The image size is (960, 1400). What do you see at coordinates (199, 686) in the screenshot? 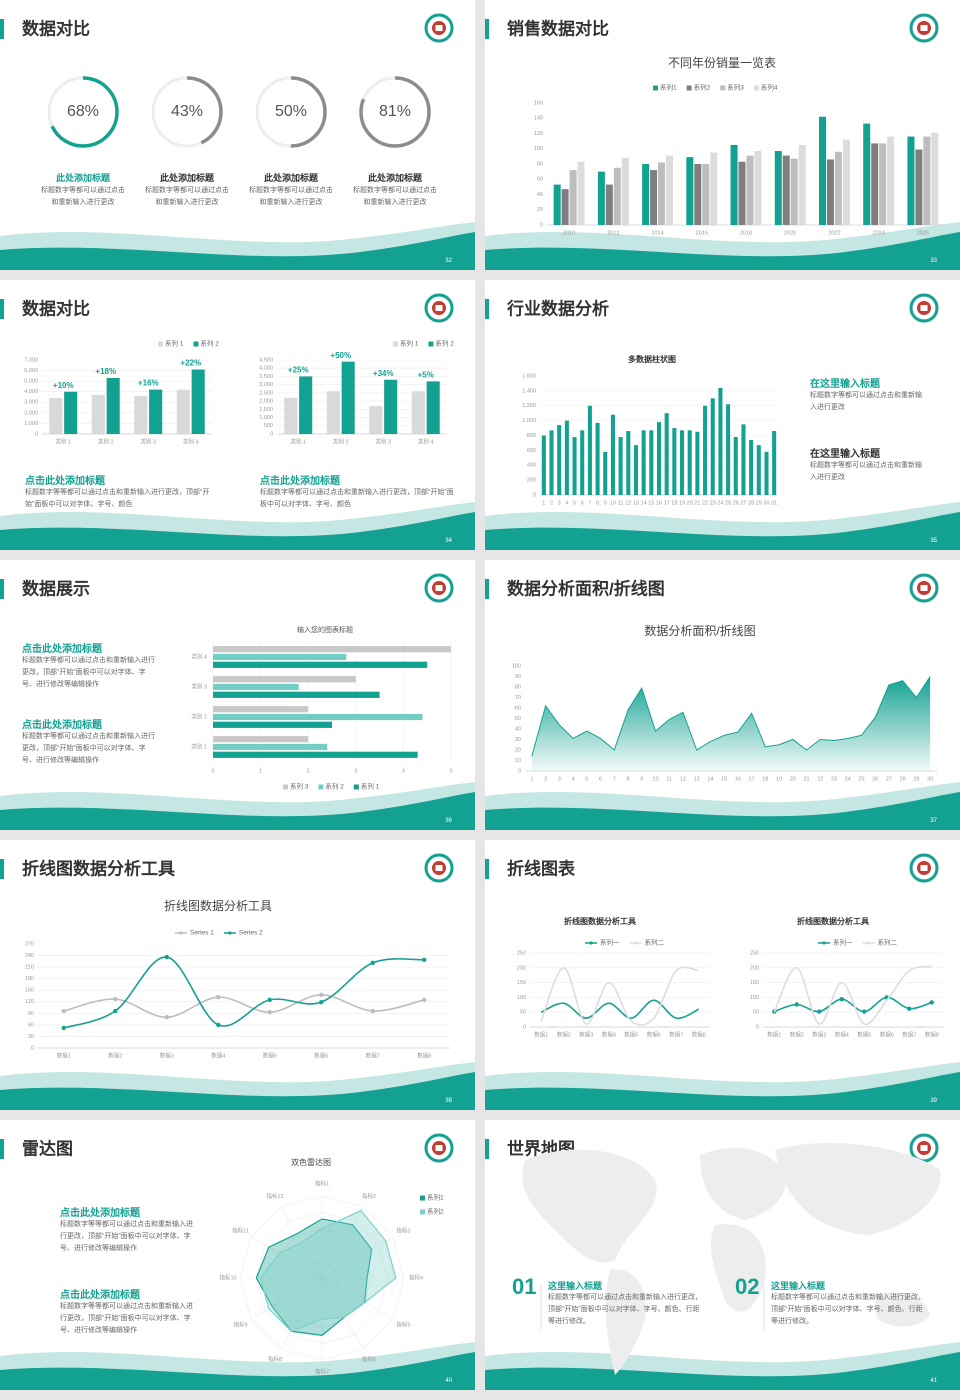
I see `y-tick-label: 类别 3` at bounding box center [199, 686].